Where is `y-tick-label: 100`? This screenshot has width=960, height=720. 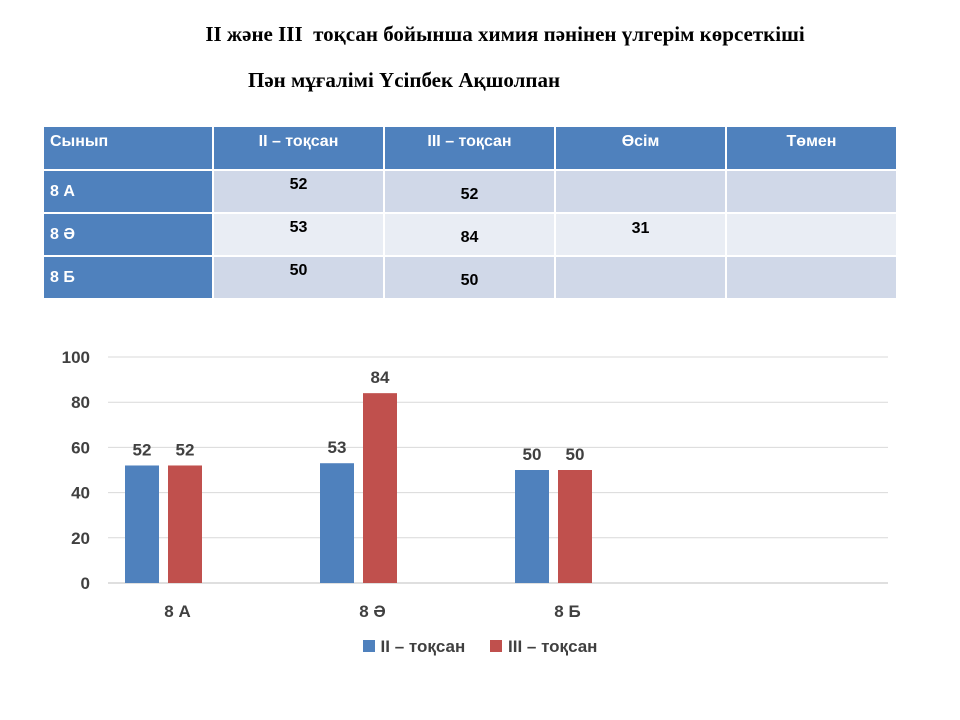
y-tick-label: 100 is located at coordinates (76, 357).